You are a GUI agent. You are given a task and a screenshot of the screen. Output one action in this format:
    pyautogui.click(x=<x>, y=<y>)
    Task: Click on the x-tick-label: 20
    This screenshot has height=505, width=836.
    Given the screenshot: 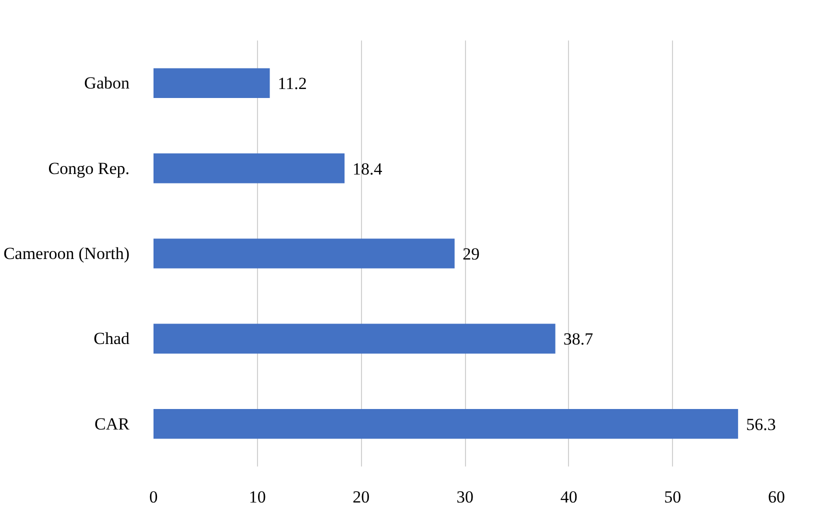 What is the action you would take?
    pyautogui.click(x=361, y=496)
    